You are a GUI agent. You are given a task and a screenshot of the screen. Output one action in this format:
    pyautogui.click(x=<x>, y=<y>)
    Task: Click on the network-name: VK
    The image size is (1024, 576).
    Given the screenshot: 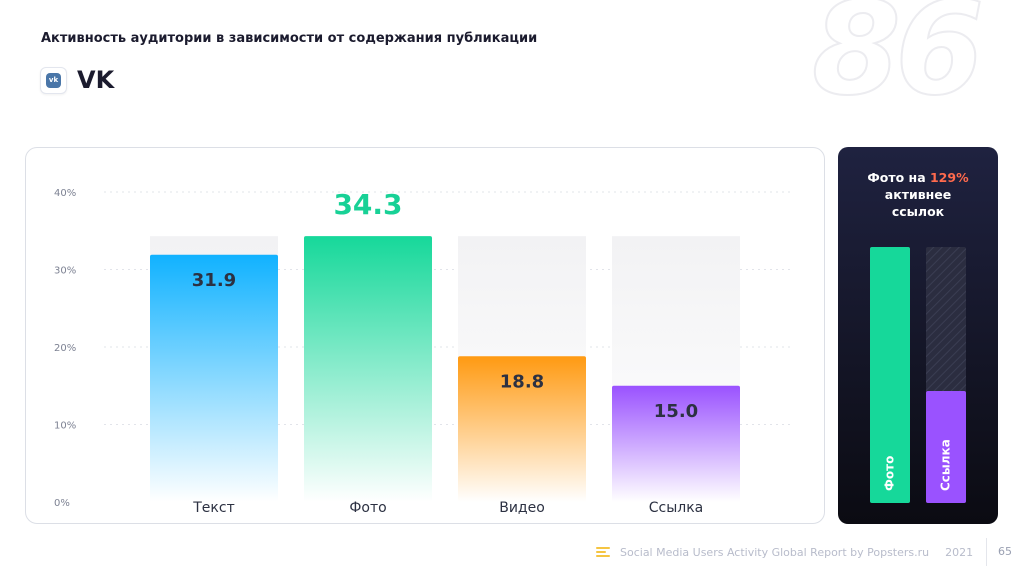 What is the action you would take?
    pyautogui.click(x=96, y=80)
    